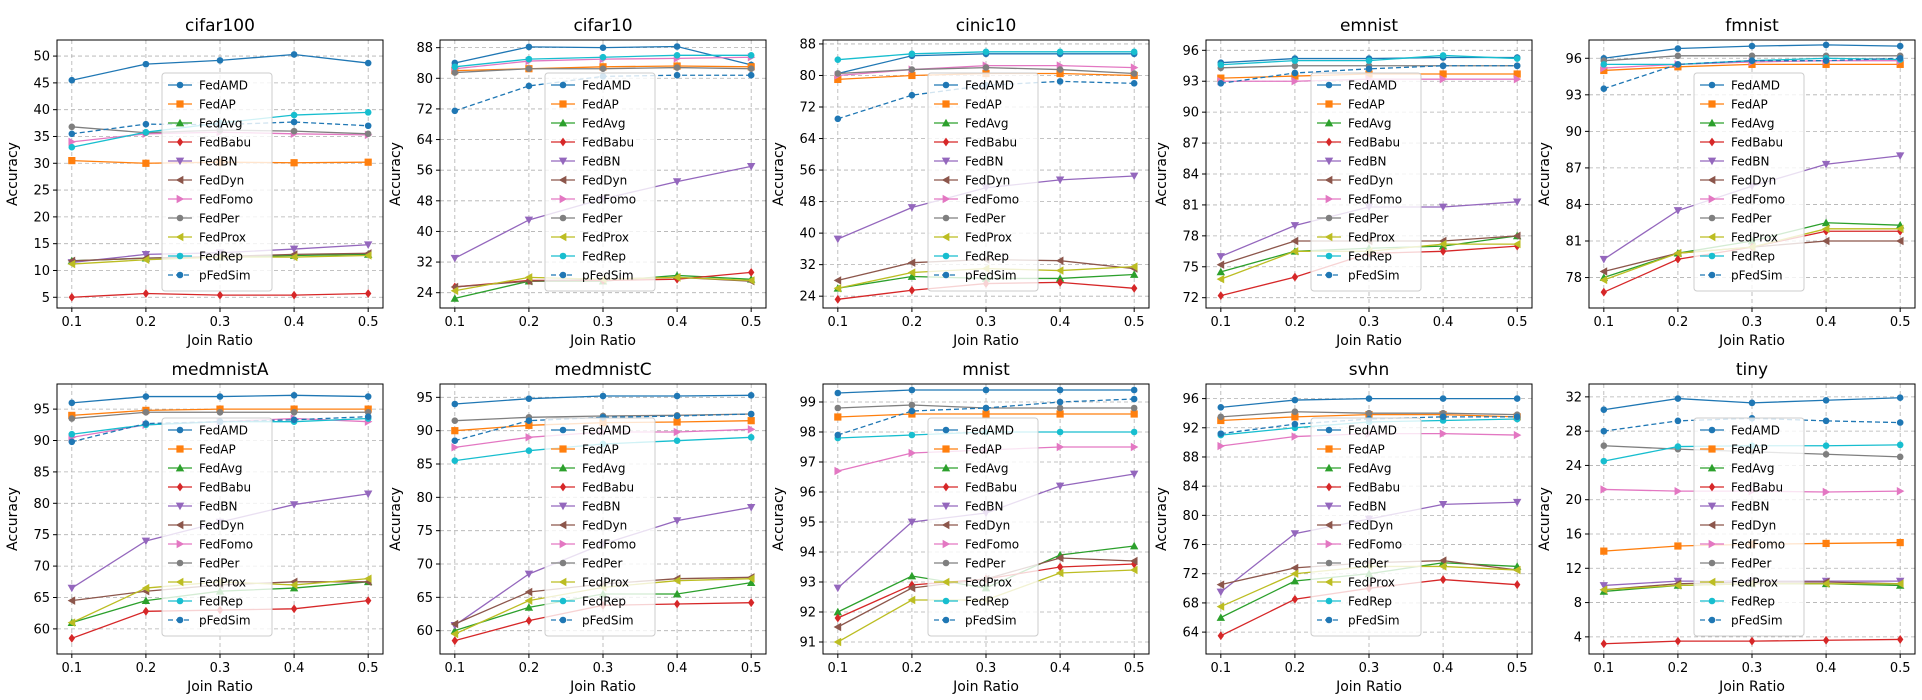 The height and width of the screenshot is (700, 1922). I want to click on x-tick-label: 0.4, so click(677, 322).